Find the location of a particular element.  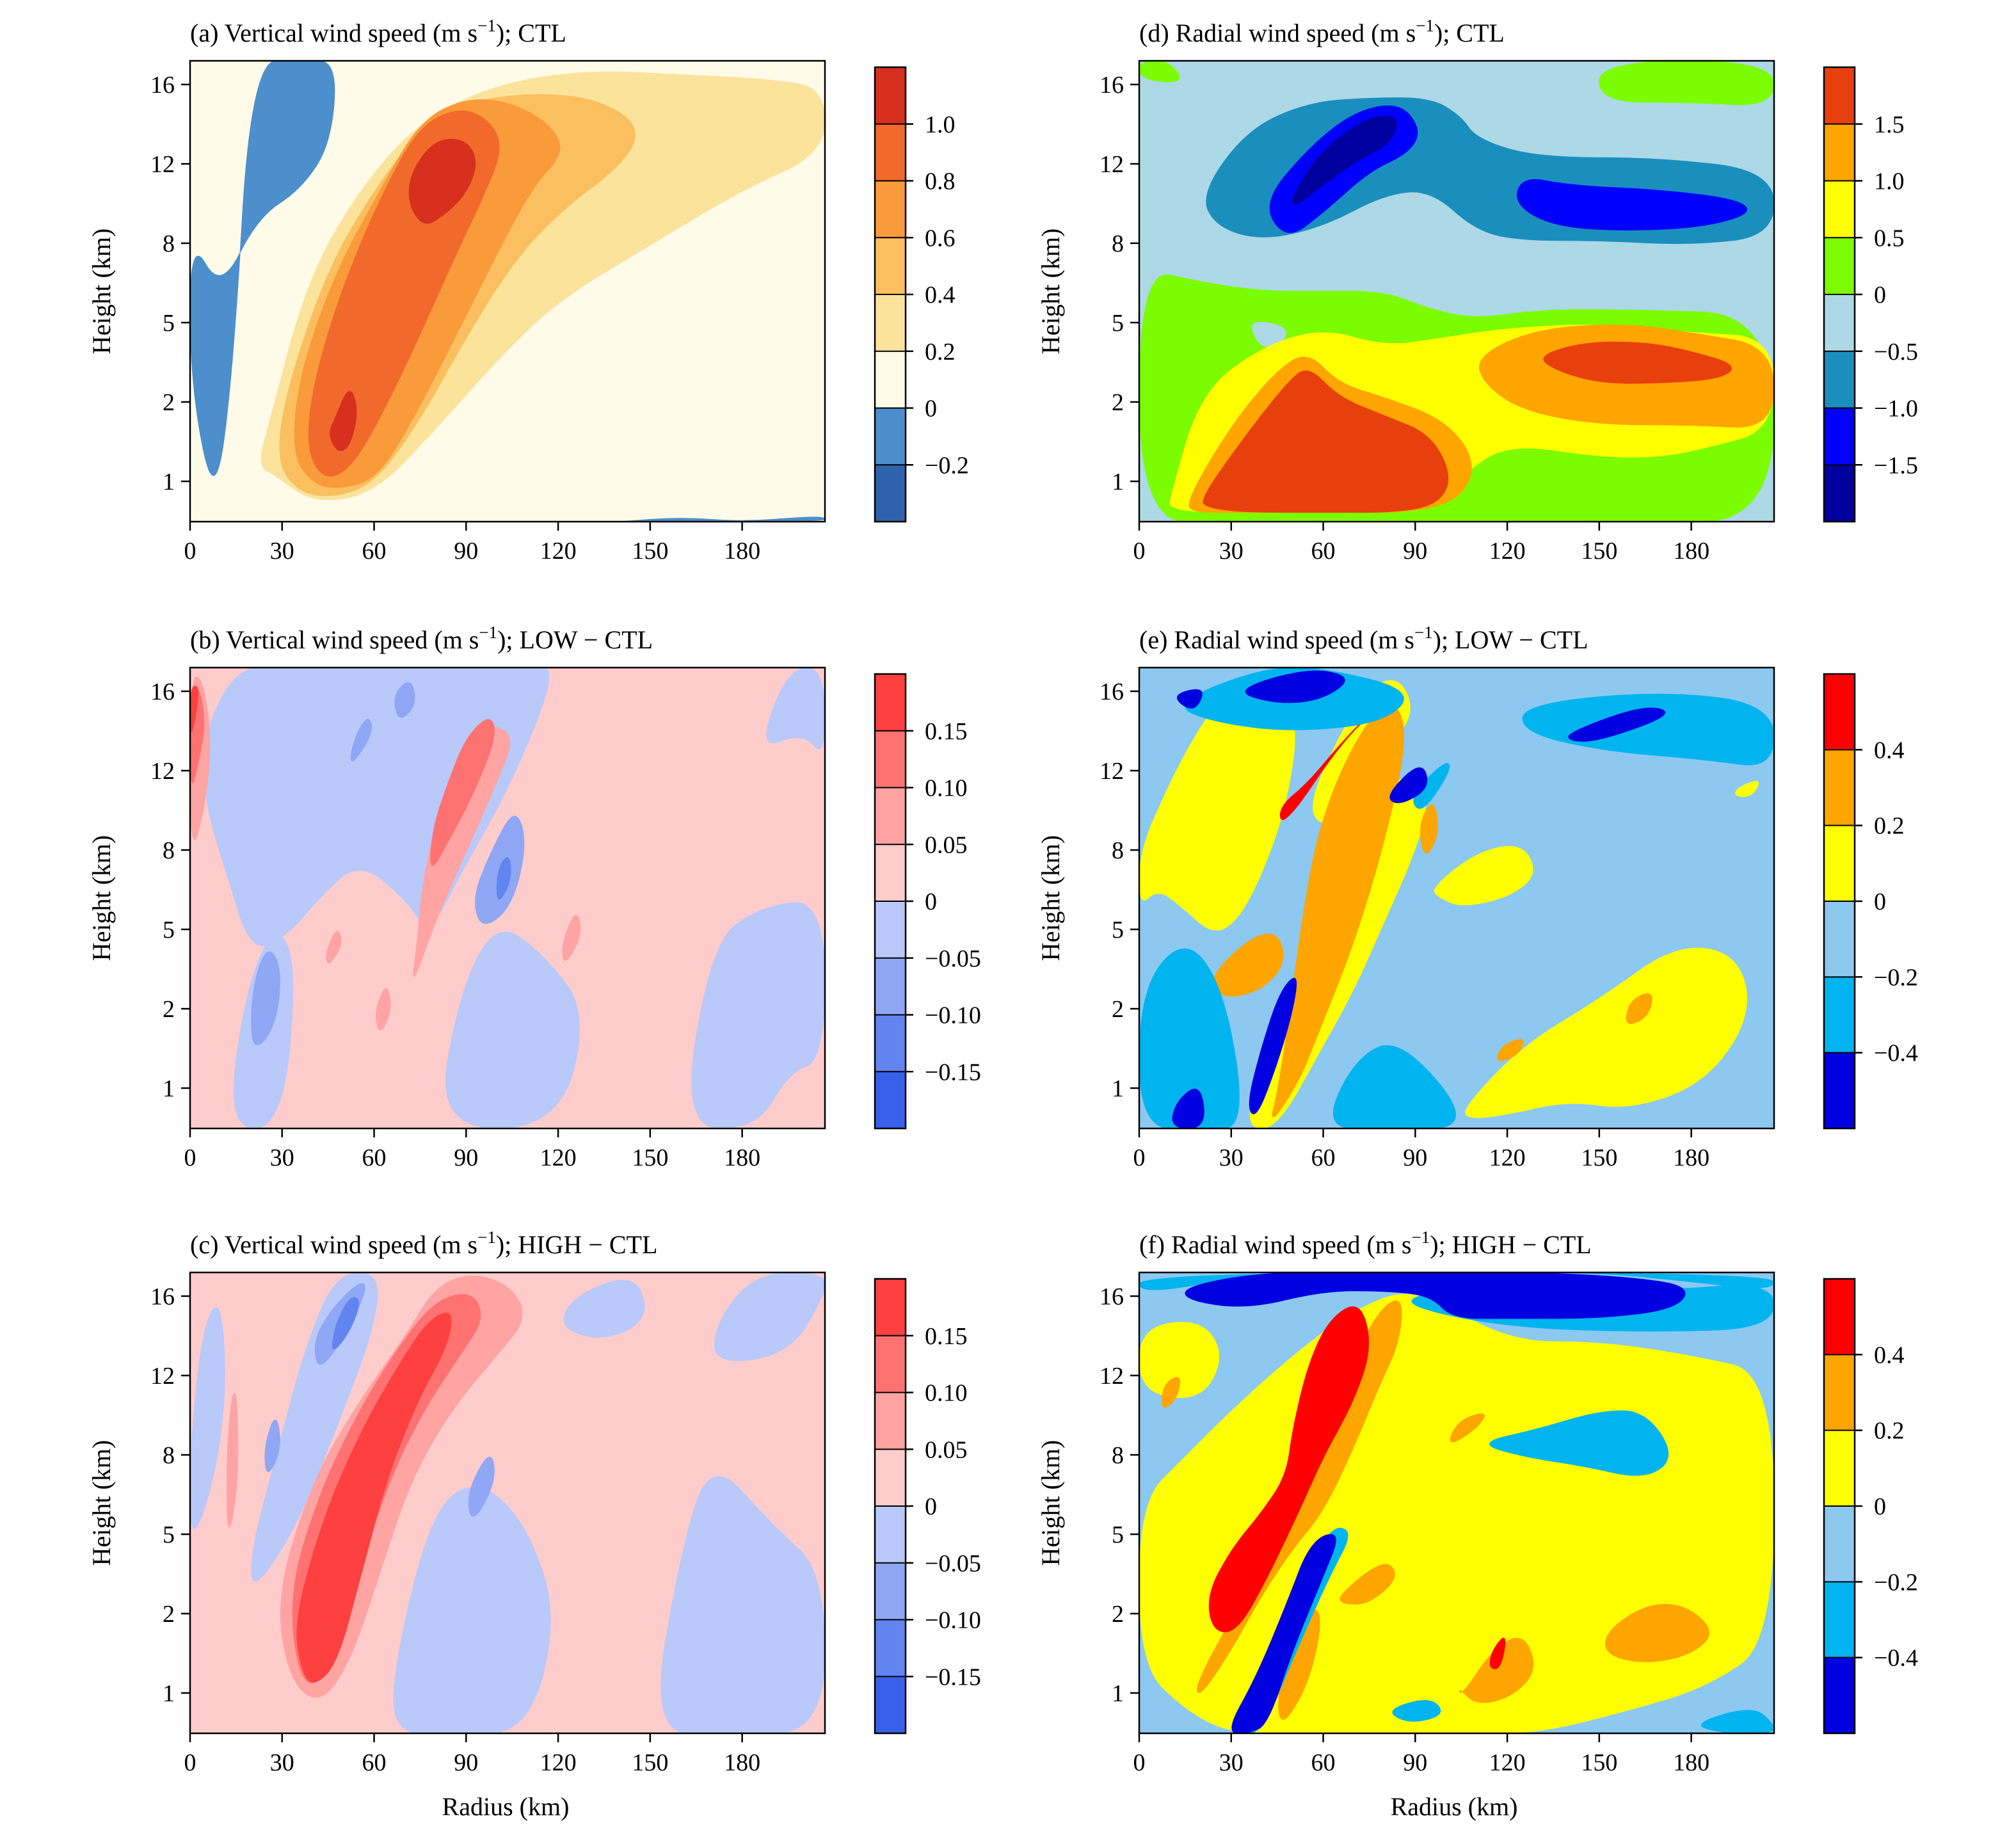

plot-frame is located at coordinates (507, 898).